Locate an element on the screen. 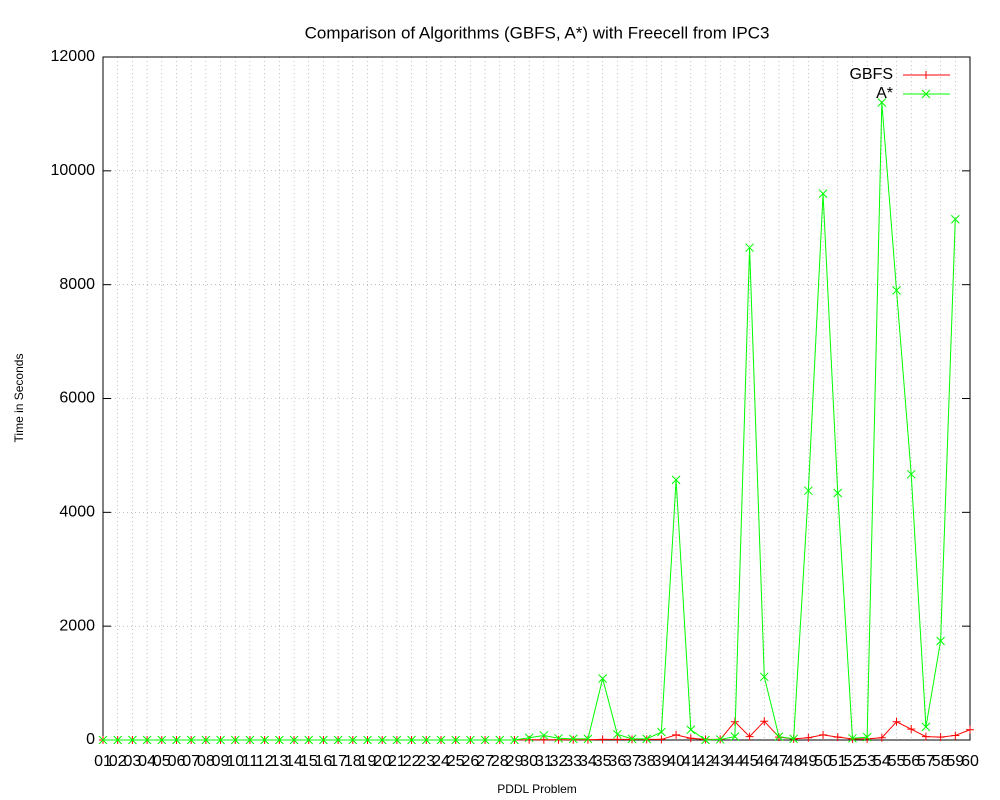 The width and height of the screenshot is (1000, 800). x-tick-label: 01 is located at coordinates (103, 761).